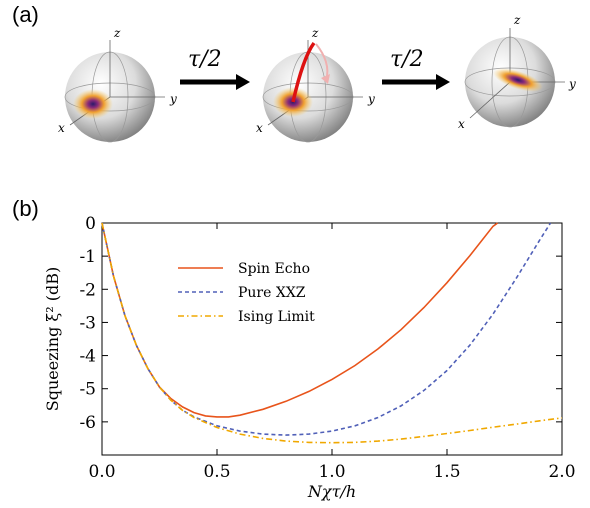  I want to click on legend: Spin Echo Pure XXZ Ising Limit, so click(246, 293).